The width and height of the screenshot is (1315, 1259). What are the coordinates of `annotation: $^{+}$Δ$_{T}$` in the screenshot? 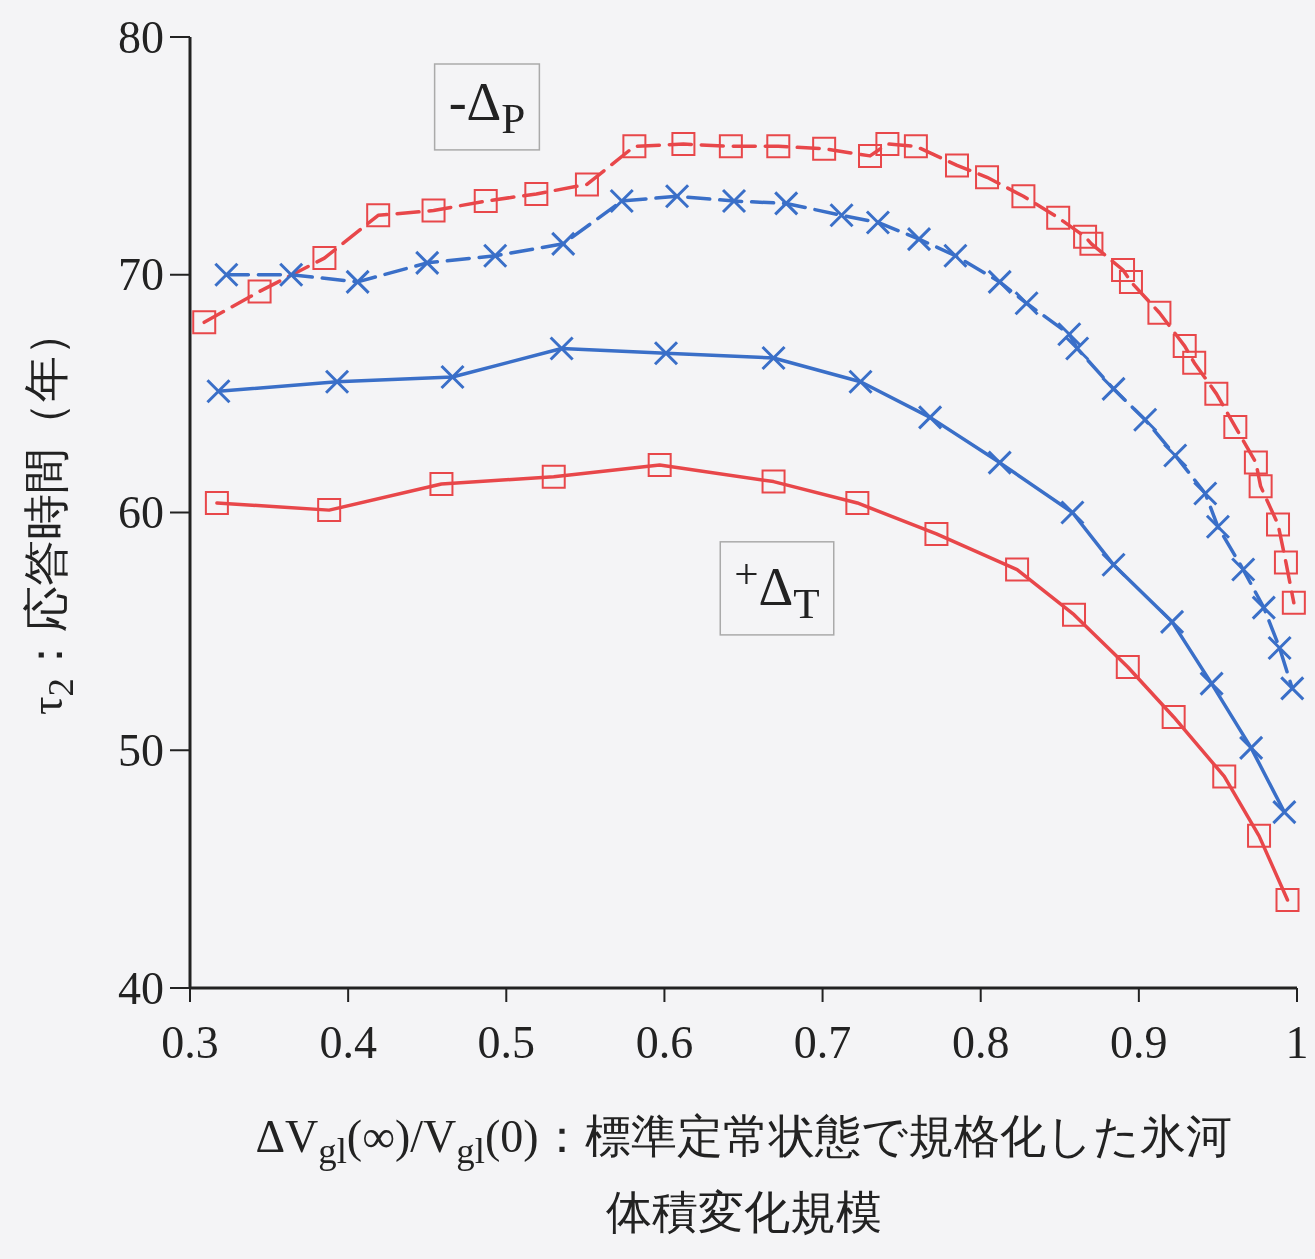 It's located at (777, 588).